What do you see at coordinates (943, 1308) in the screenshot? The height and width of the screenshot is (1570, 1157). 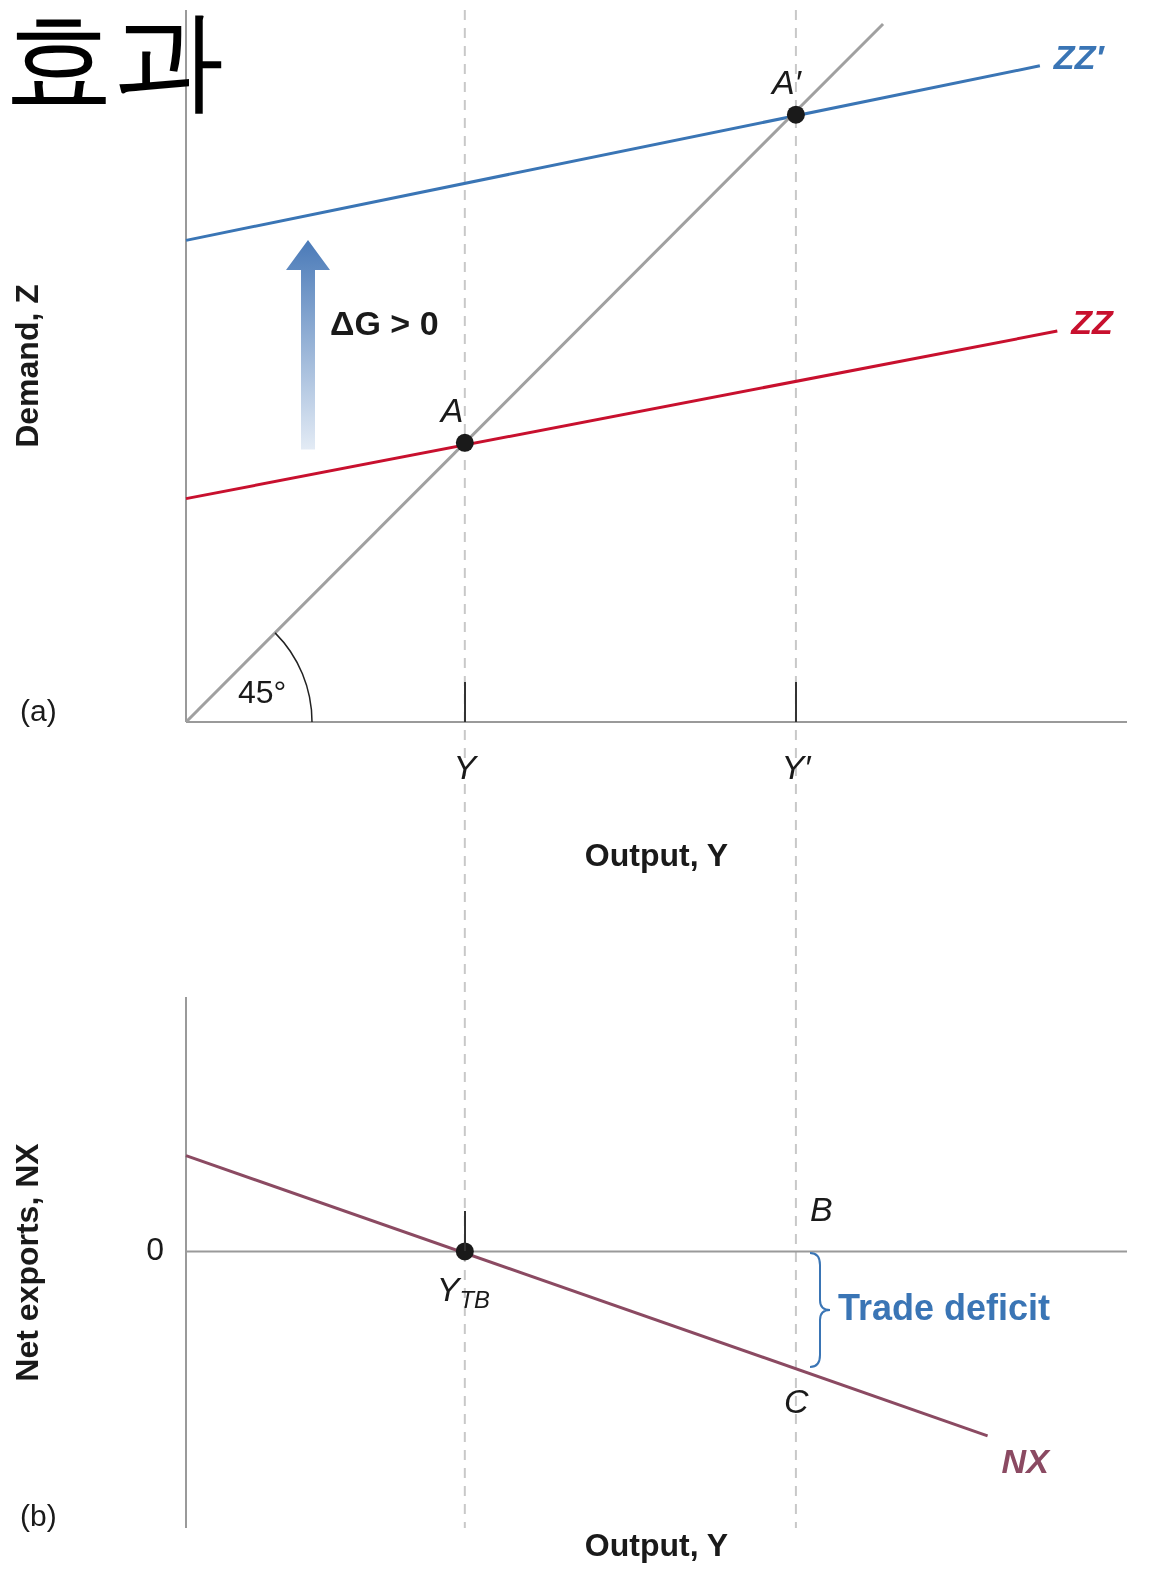 I see `annotation: Trade deficit` at bounding box center [943, 1308].